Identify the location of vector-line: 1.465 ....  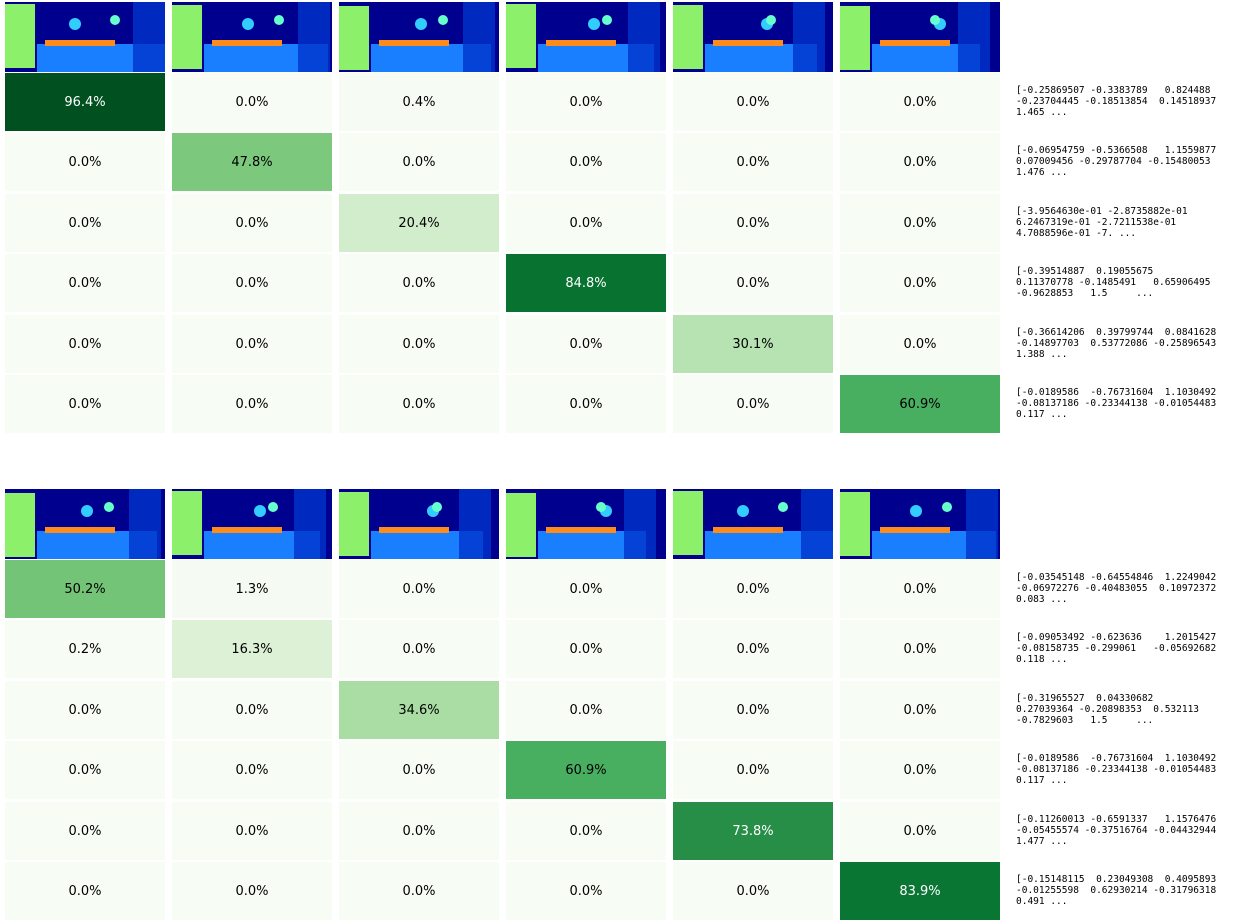
(1042, 112).